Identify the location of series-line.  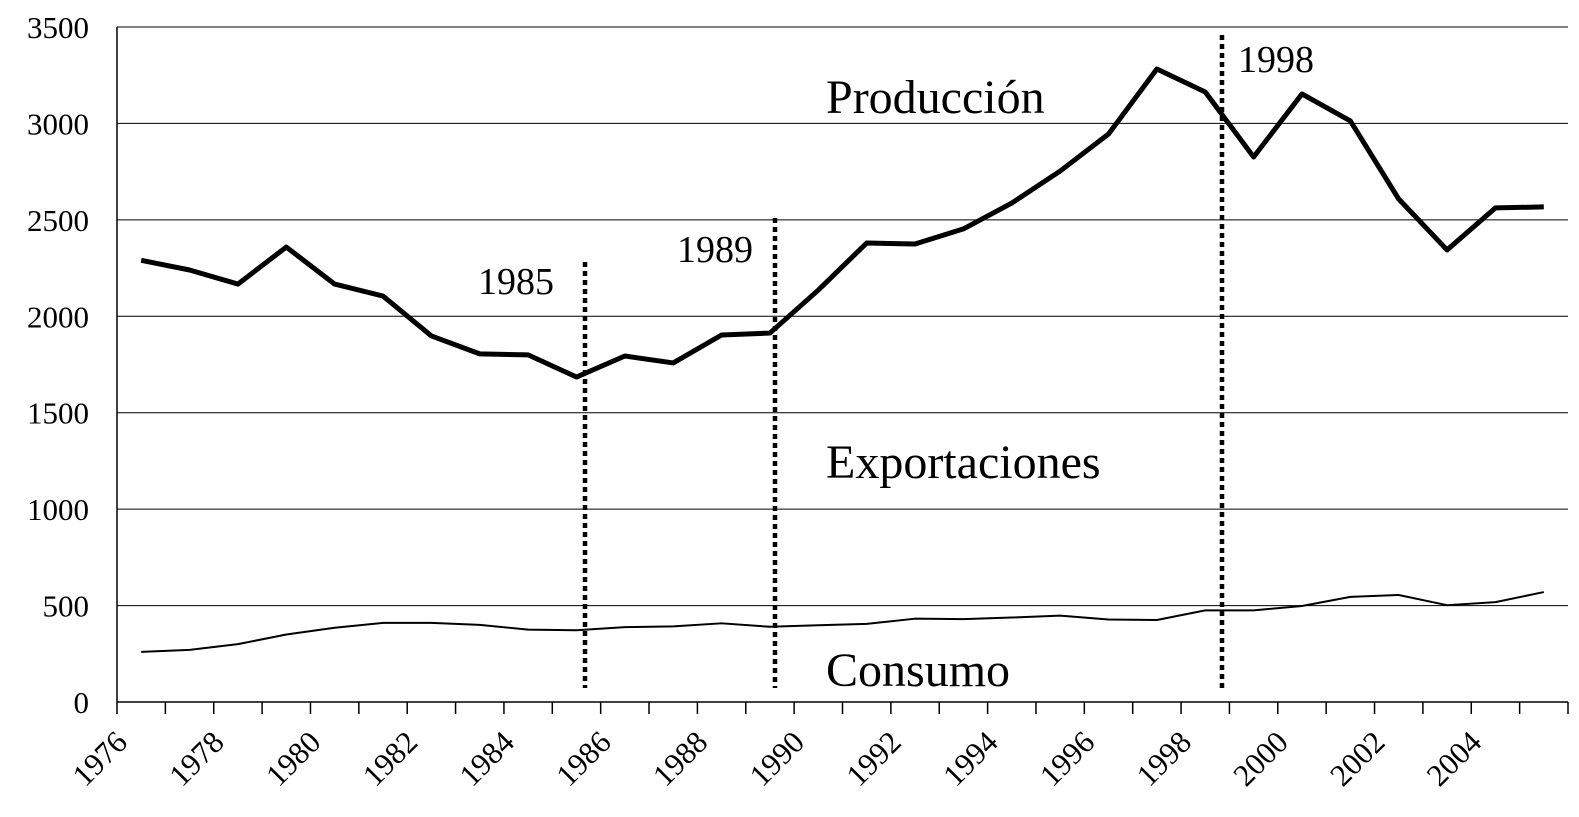
(843, 622).